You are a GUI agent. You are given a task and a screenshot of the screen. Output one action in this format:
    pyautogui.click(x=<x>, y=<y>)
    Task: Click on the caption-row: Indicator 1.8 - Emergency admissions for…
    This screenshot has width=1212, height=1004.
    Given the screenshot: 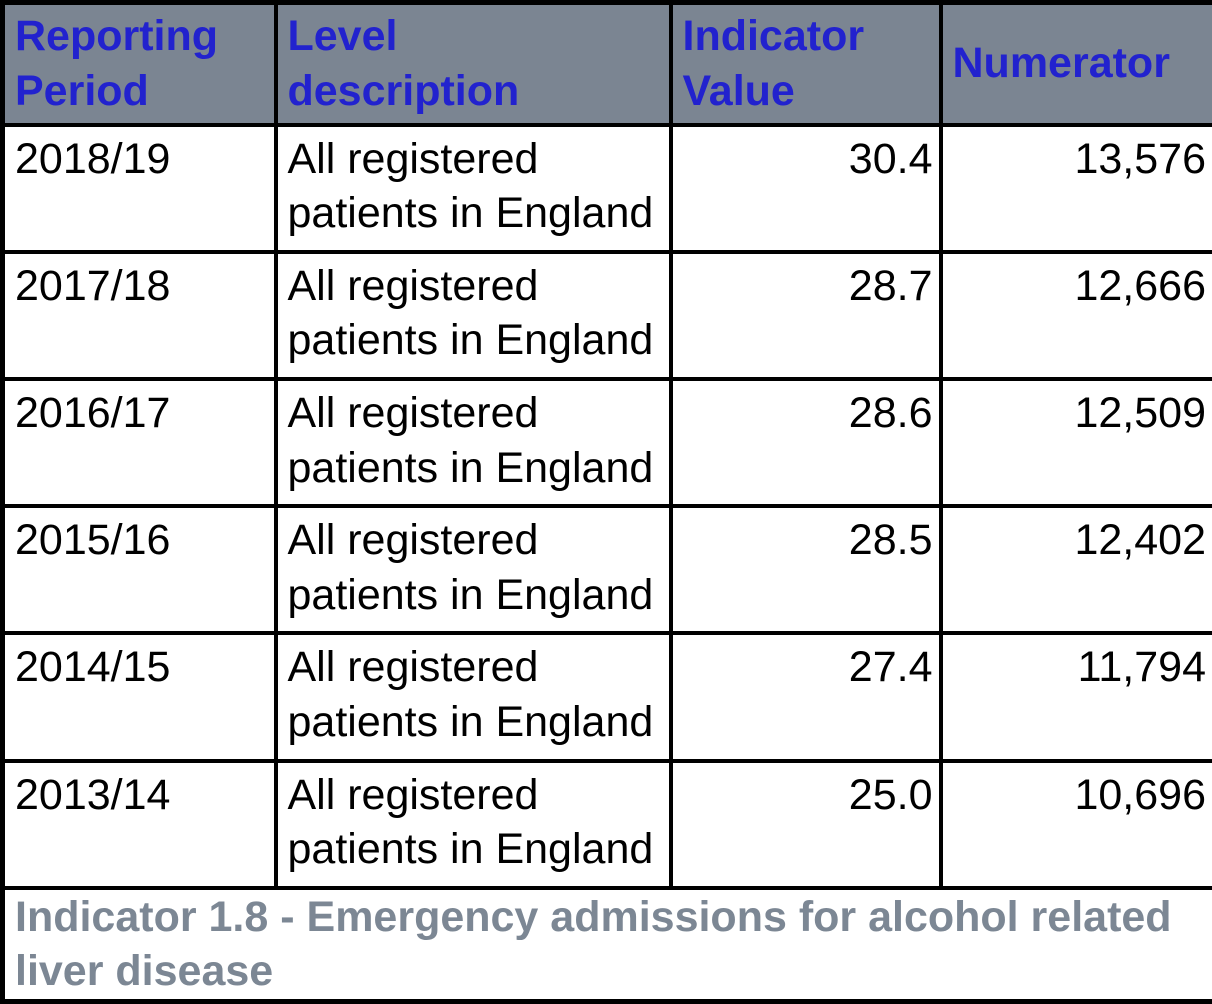 What is the action you would take?
    pyautogui.click(x=606, y=944)
    